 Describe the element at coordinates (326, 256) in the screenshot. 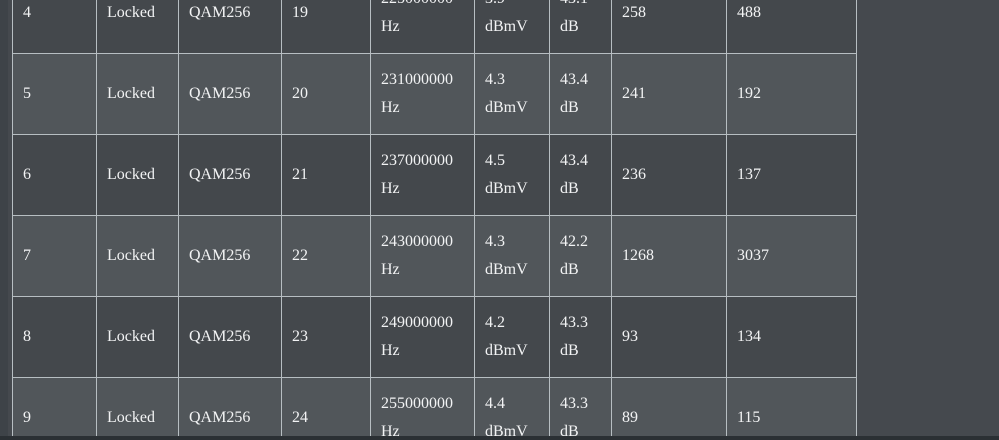

I see `cell-channel-id: 22` at that location.